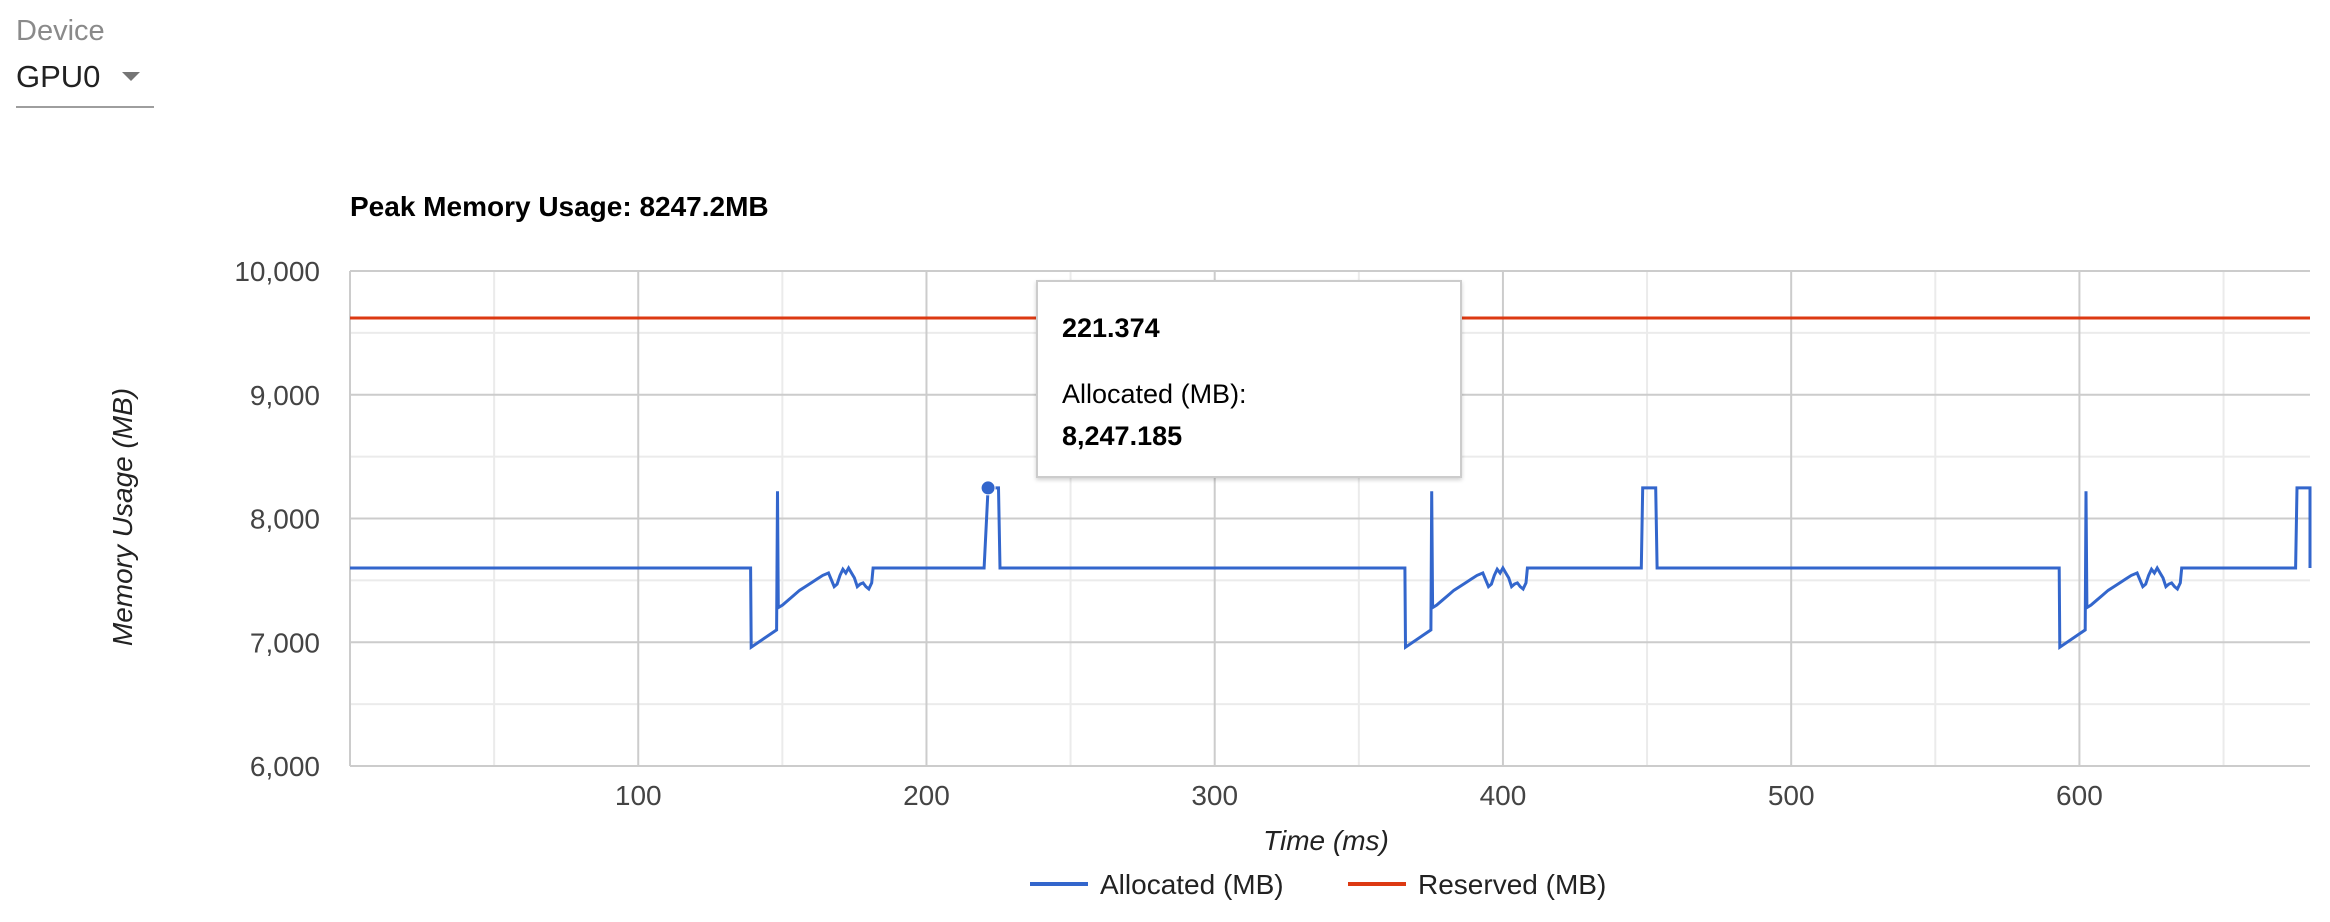 The image size is (2330, 922). What do you see at coordinates (1154, 394) in the screenshot?
I see `tooltip-series-label: Allocated (MB):` at bounding box center [1154, 394].